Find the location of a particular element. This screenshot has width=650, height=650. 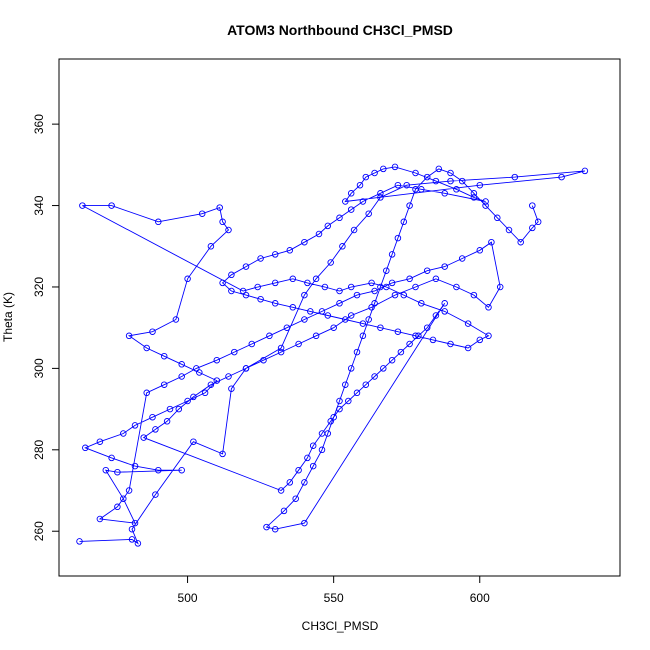

y-tick-label: 280 is located at coordinates (39, 449).